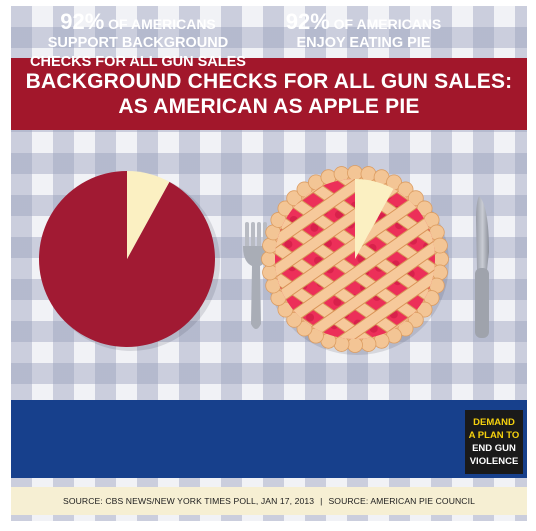 The width and height of the screenshot is (536, 531). I want to click on title-line-2: AS AMERICAN AS APPLE PIE, so click(269, 106).